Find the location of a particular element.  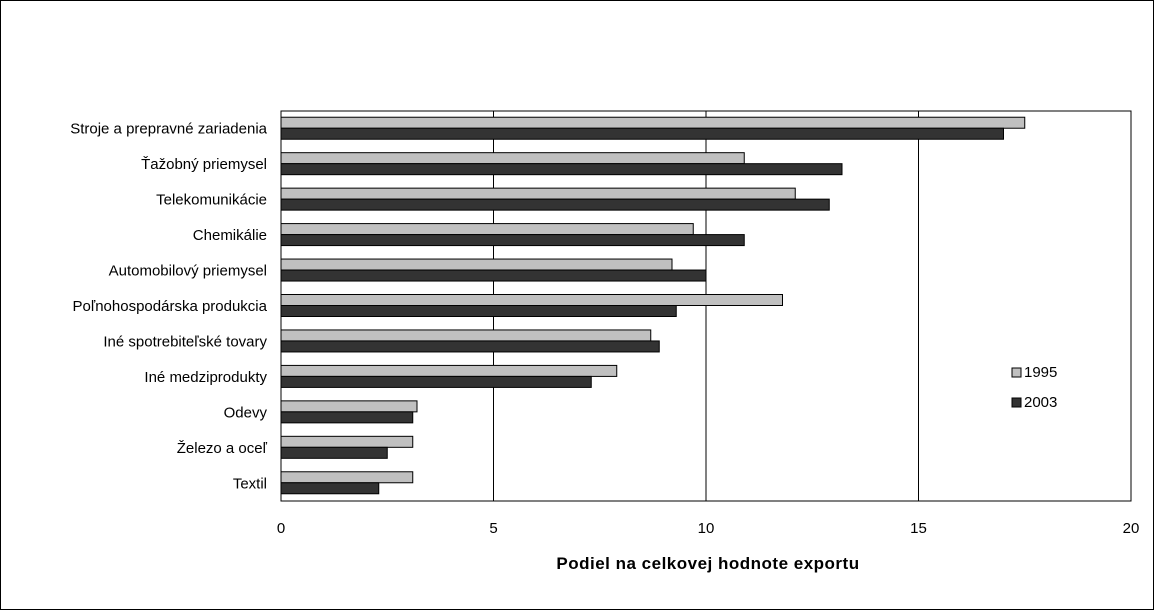

category-label: Chemikálie is located at coordinates (230, 235).